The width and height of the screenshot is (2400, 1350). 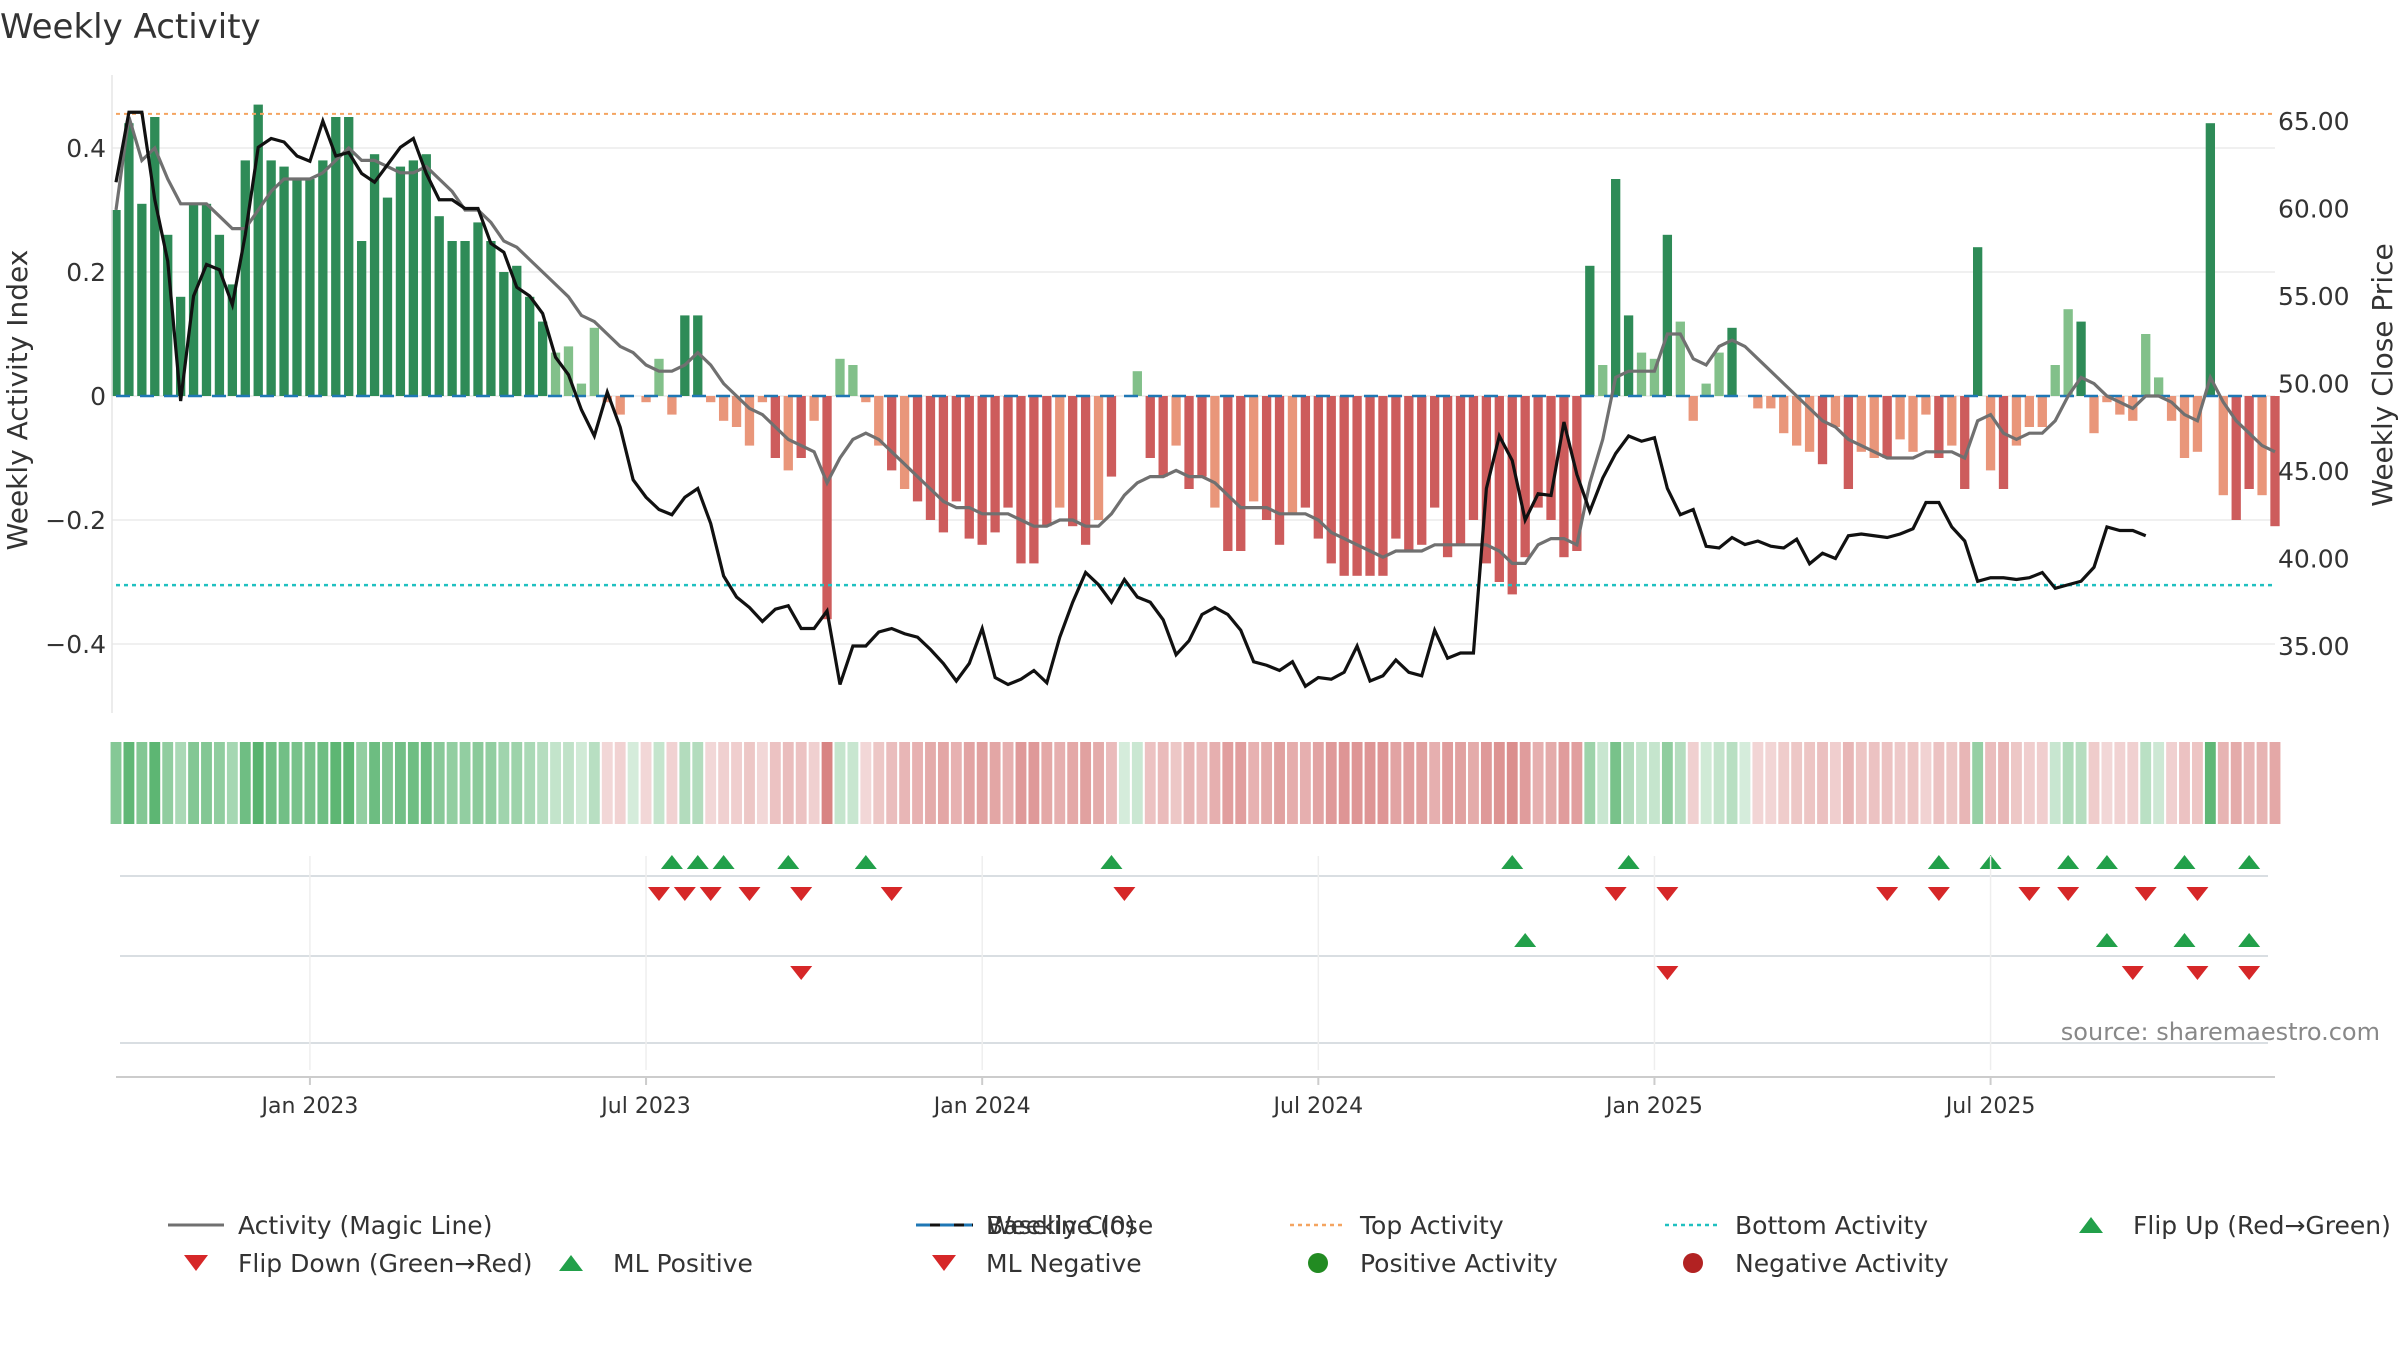 I want to click on chart-title: Weekly Activity, so click(x=130, y=27).